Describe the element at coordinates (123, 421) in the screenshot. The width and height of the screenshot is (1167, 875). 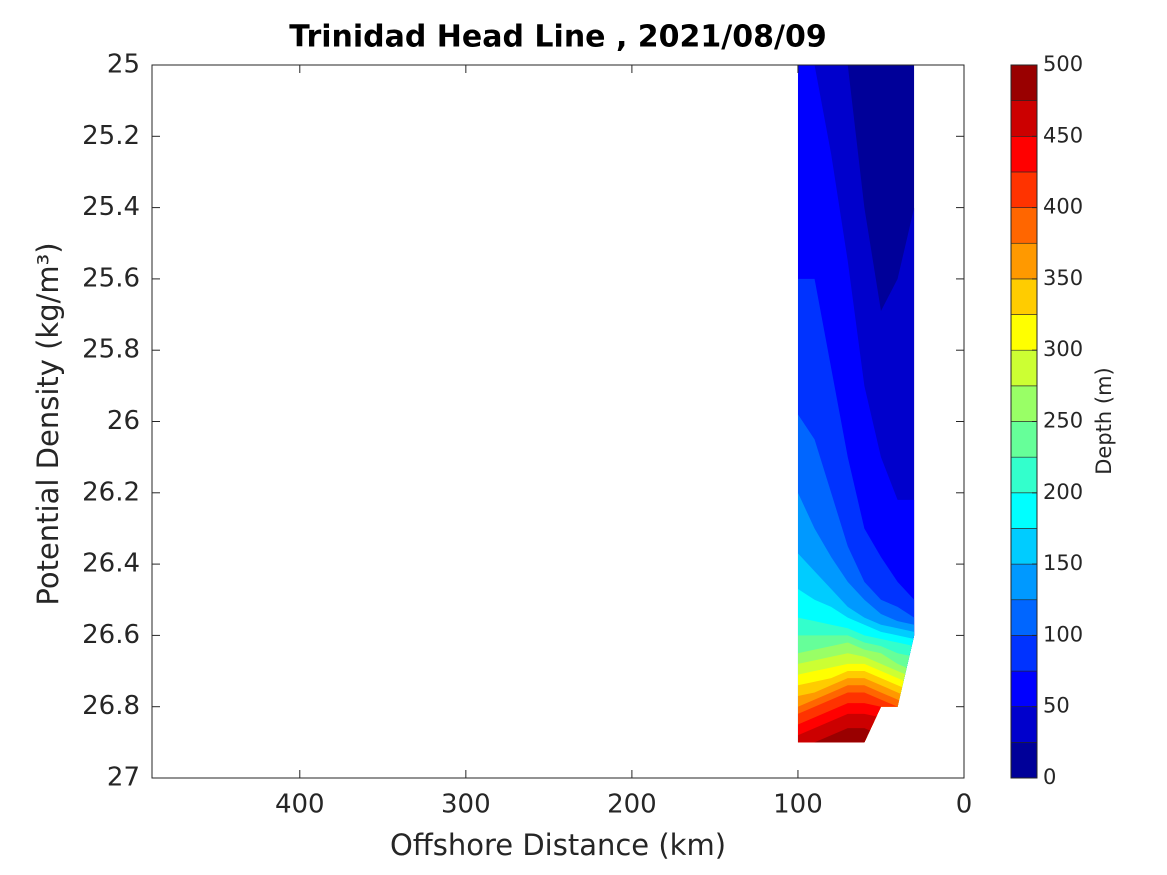
I see `y-tick-label: 26` at that location.